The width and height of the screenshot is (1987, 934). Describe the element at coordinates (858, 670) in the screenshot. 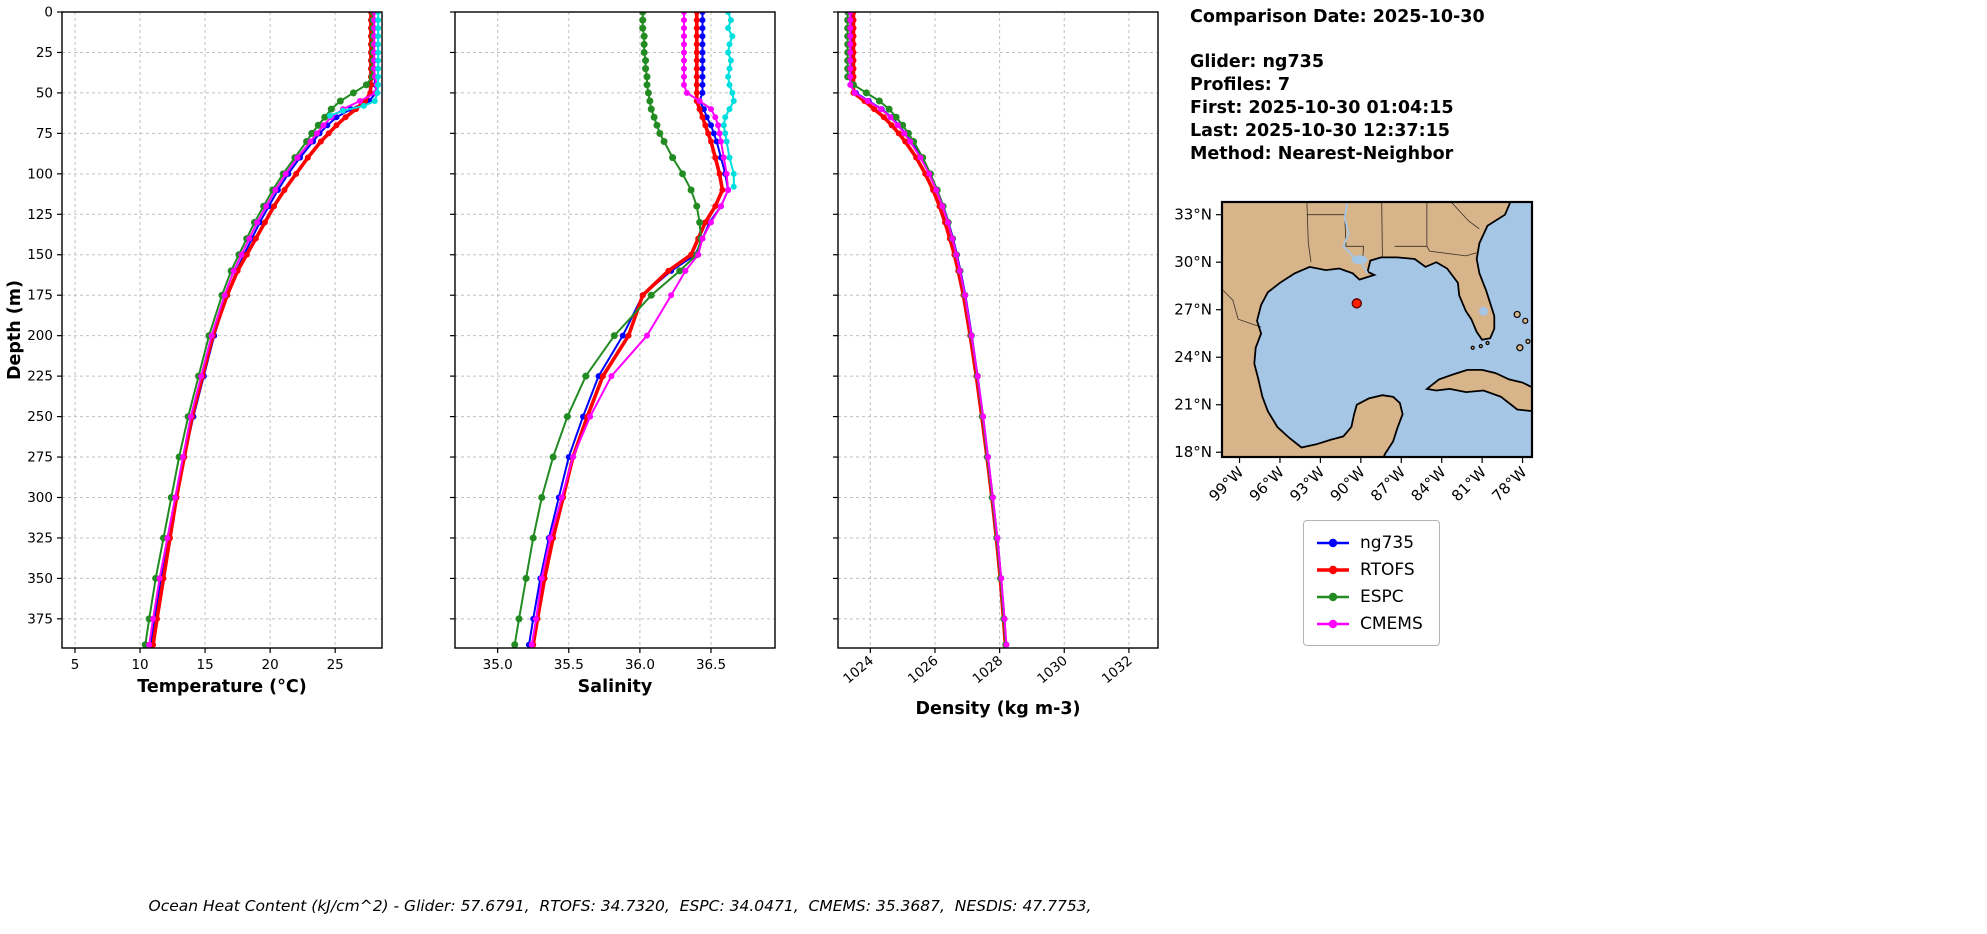

I see `svg-text: 1024` at that location.